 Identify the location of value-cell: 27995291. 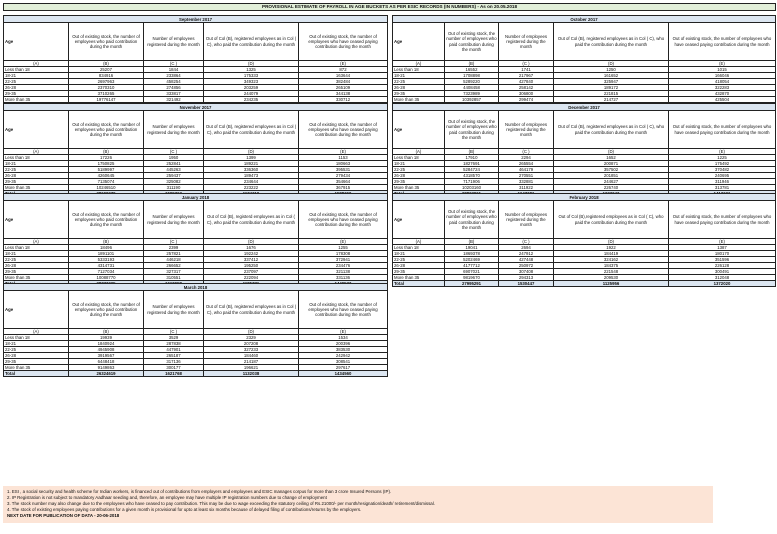
(471, 283).